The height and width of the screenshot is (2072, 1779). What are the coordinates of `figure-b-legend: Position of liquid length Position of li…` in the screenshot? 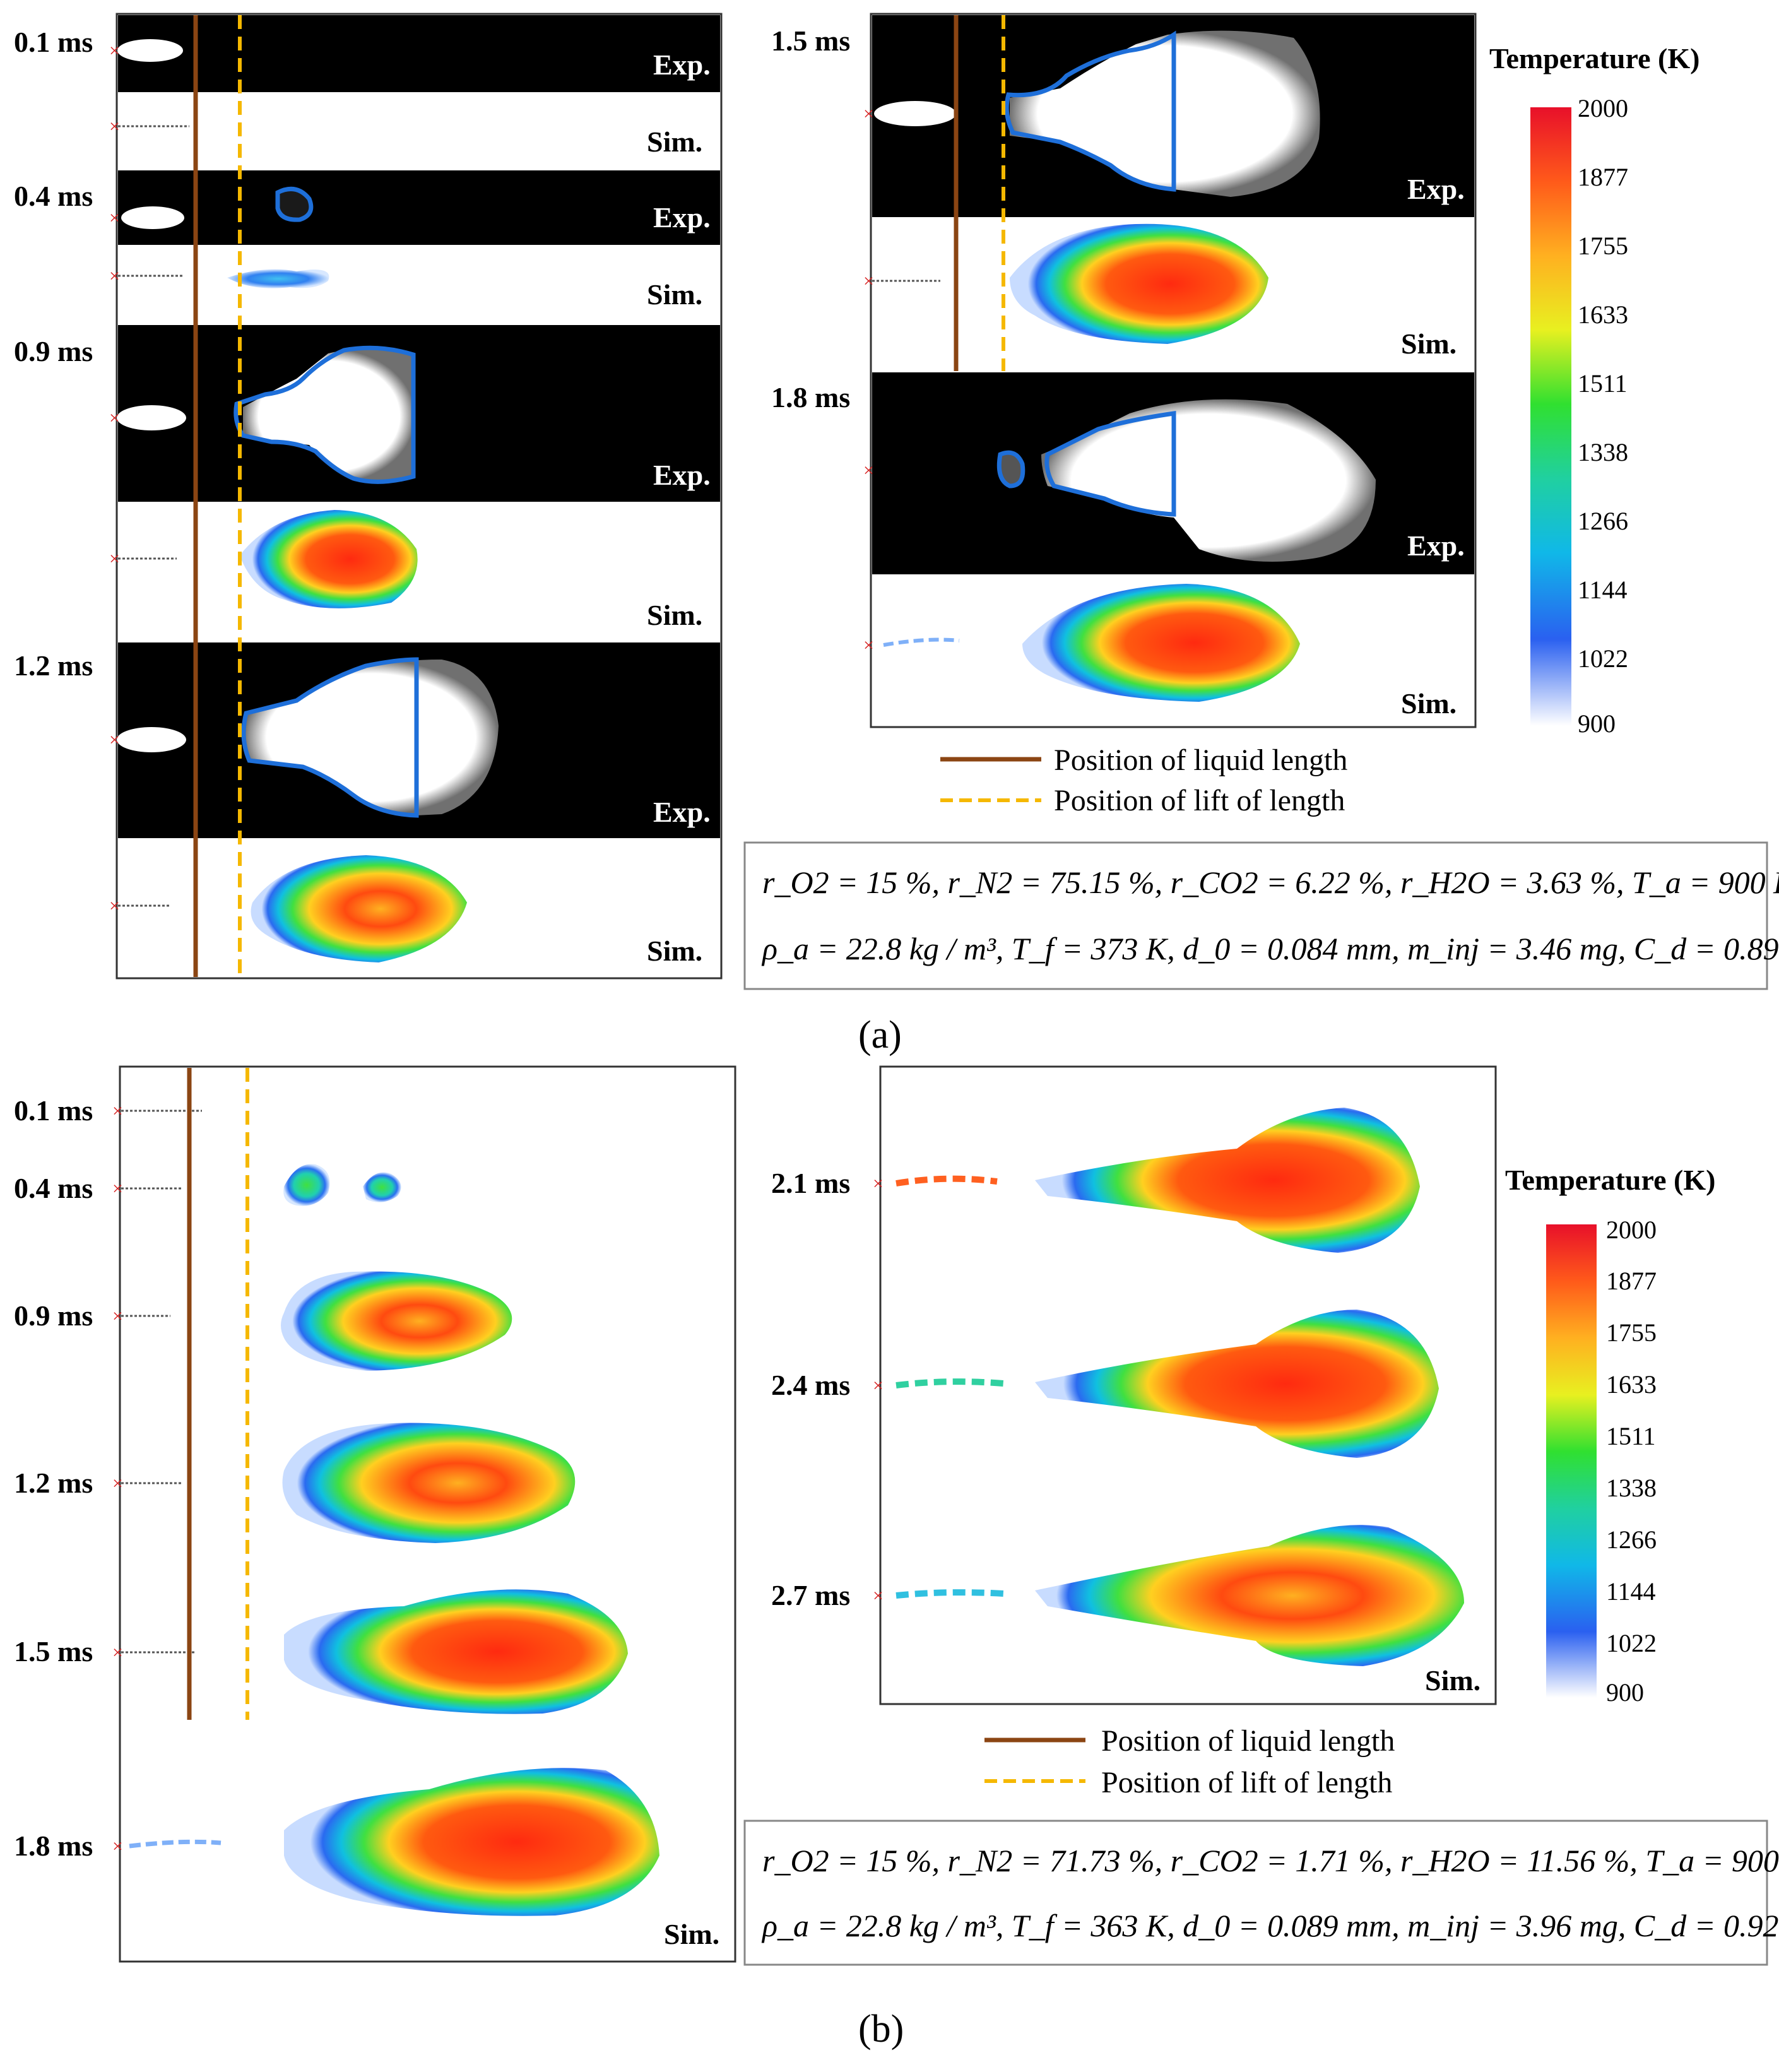 It's located at (1189, 1762).